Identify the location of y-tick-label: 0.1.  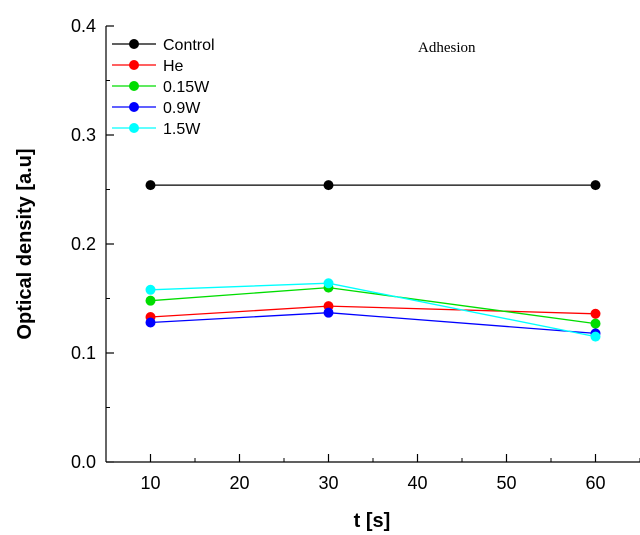
(83, 353).